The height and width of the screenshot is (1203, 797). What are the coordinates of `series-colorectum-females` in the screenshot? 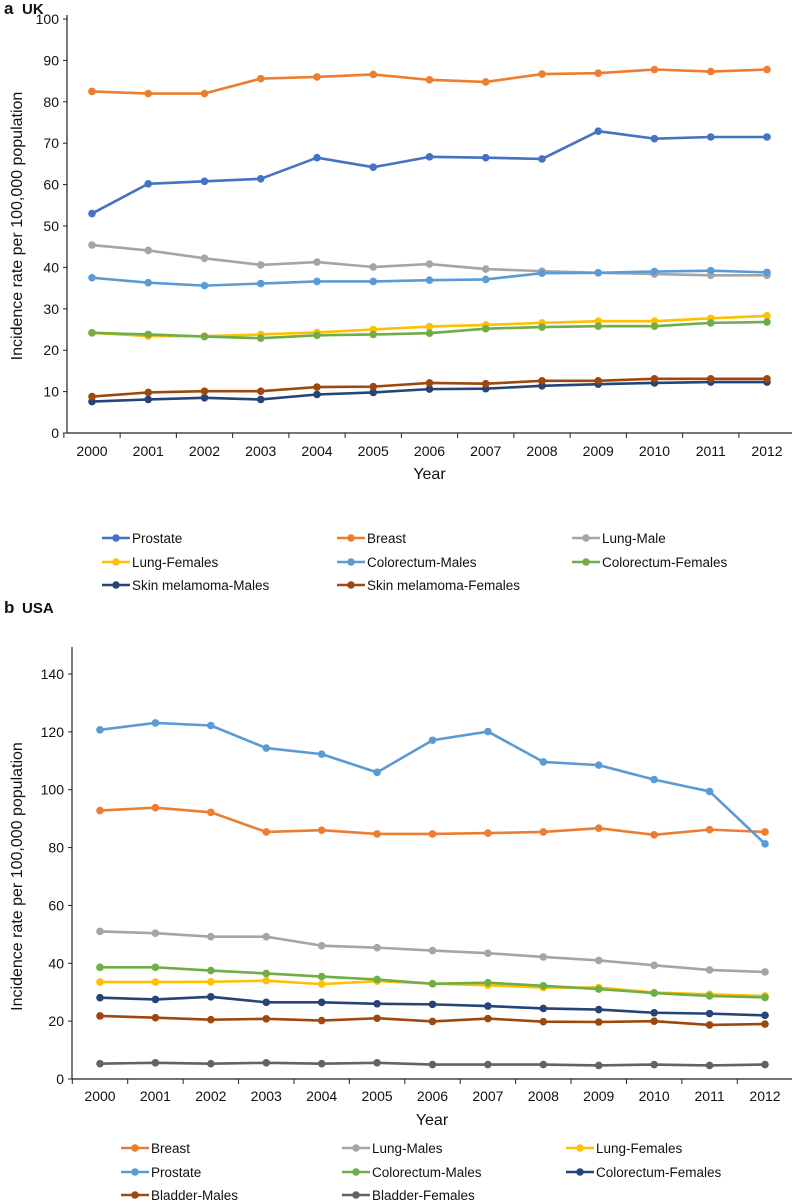 It's located at (432, 1006).